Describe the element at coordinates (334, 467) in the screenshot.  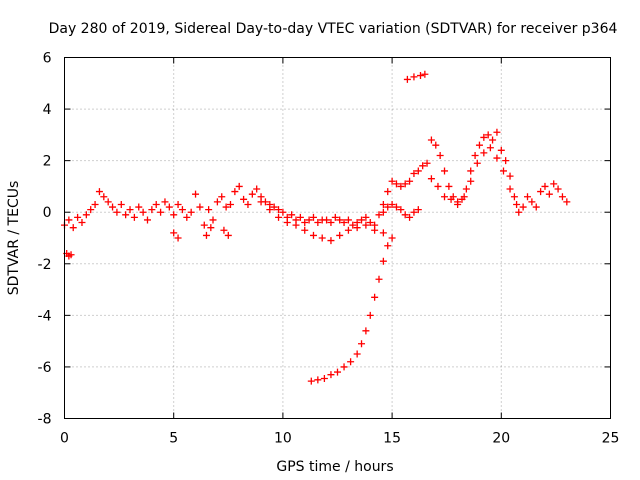
I see `x-axis-label: GPS time / hours` at that location.